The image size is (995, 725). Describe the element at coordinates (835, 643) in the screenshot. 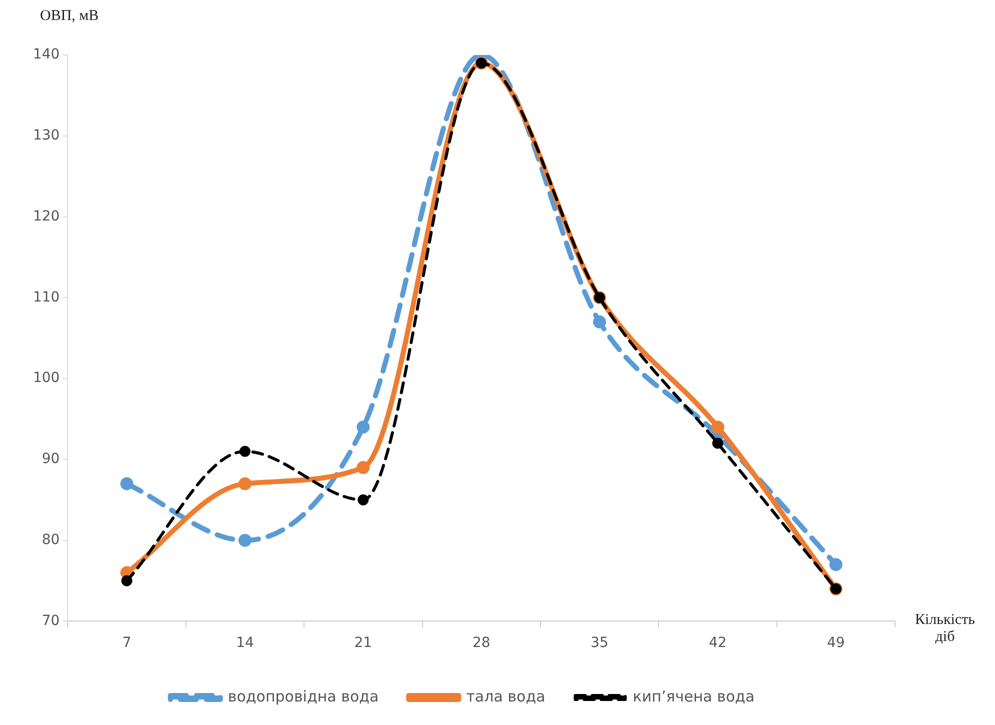

I see `x-tick-label: 49` at that location.